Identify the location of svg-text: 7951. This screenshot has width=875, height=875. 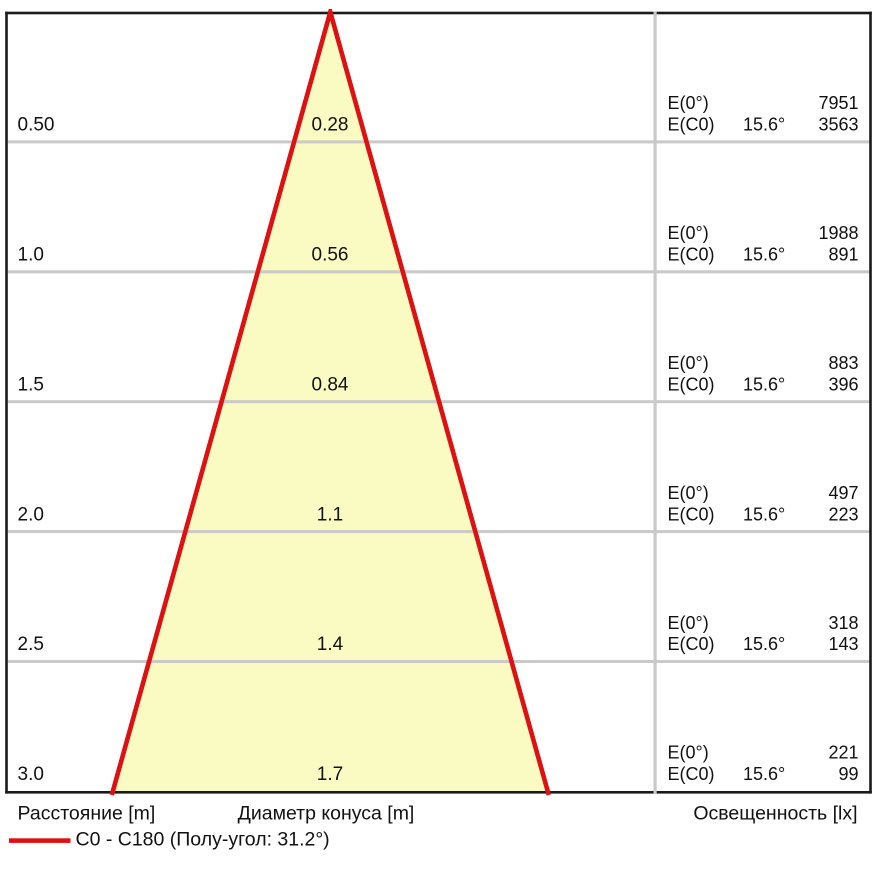
(838, 103).